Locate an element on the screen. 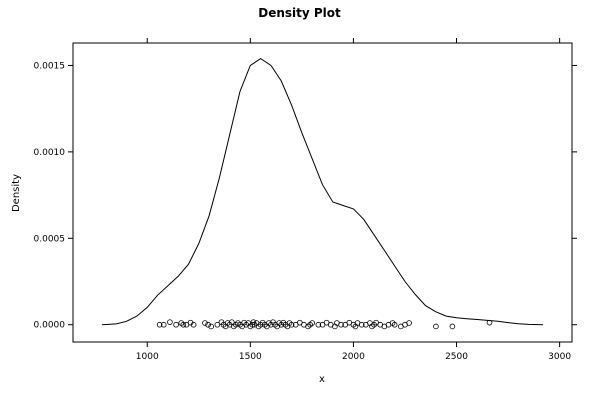 This screenshot has width=599, height=400. y-tick-label: 0.0000 is located at coordinates (50, 326).